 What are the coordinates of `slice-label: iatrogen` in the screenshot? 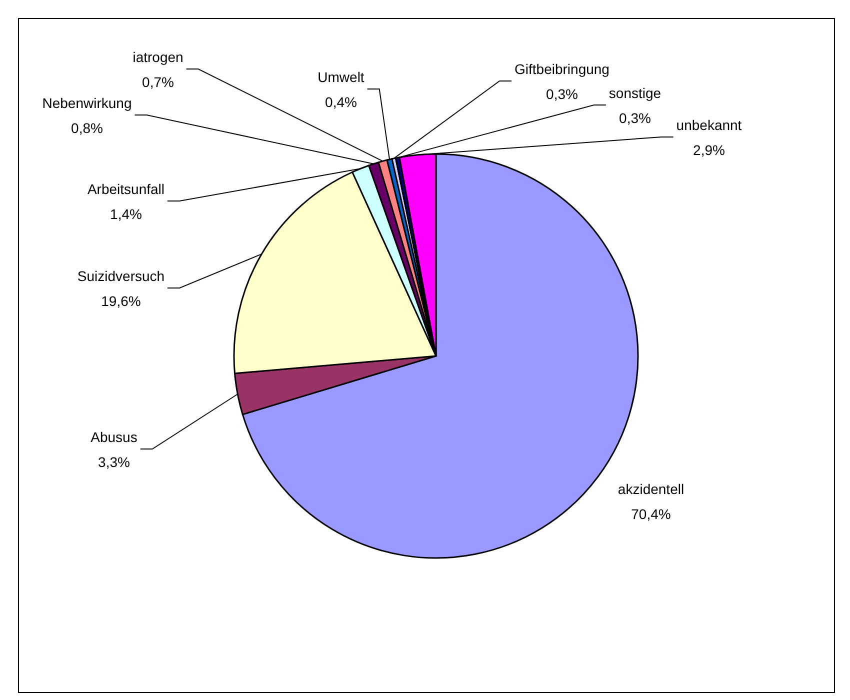 It's located at (158, 57).